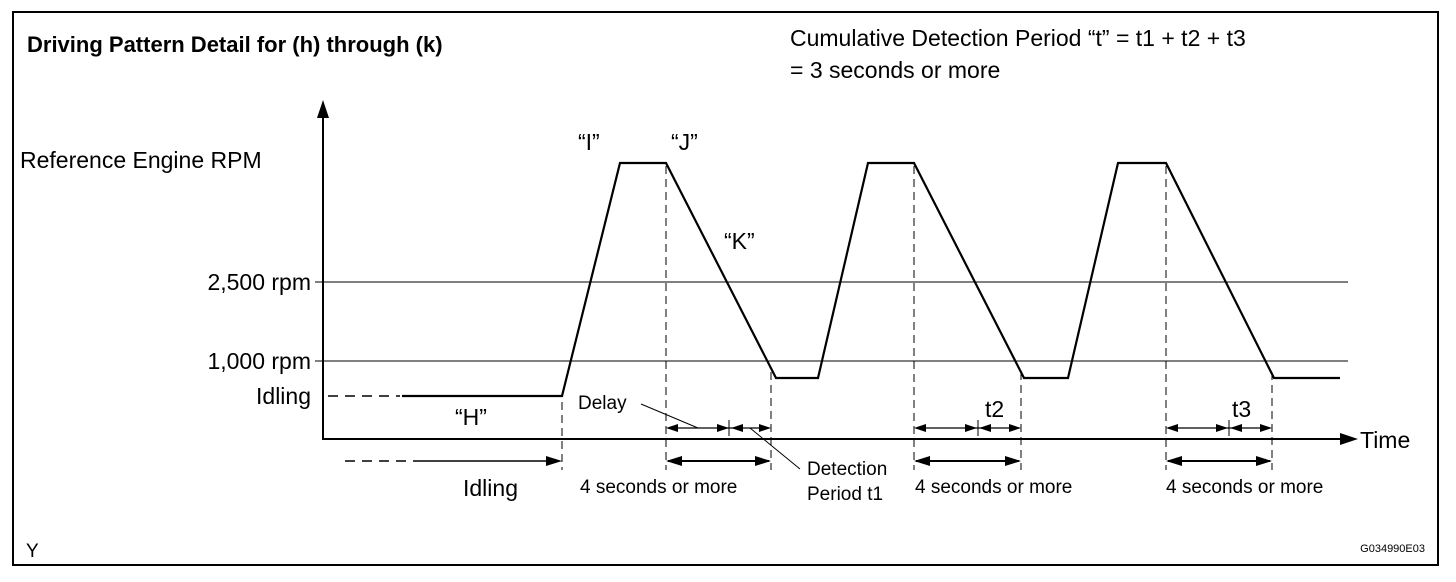  What do you see at coordinates (490, 488) in the screenshot?
I see `idling-annotation: Idling` at bounding box center [490, 488].